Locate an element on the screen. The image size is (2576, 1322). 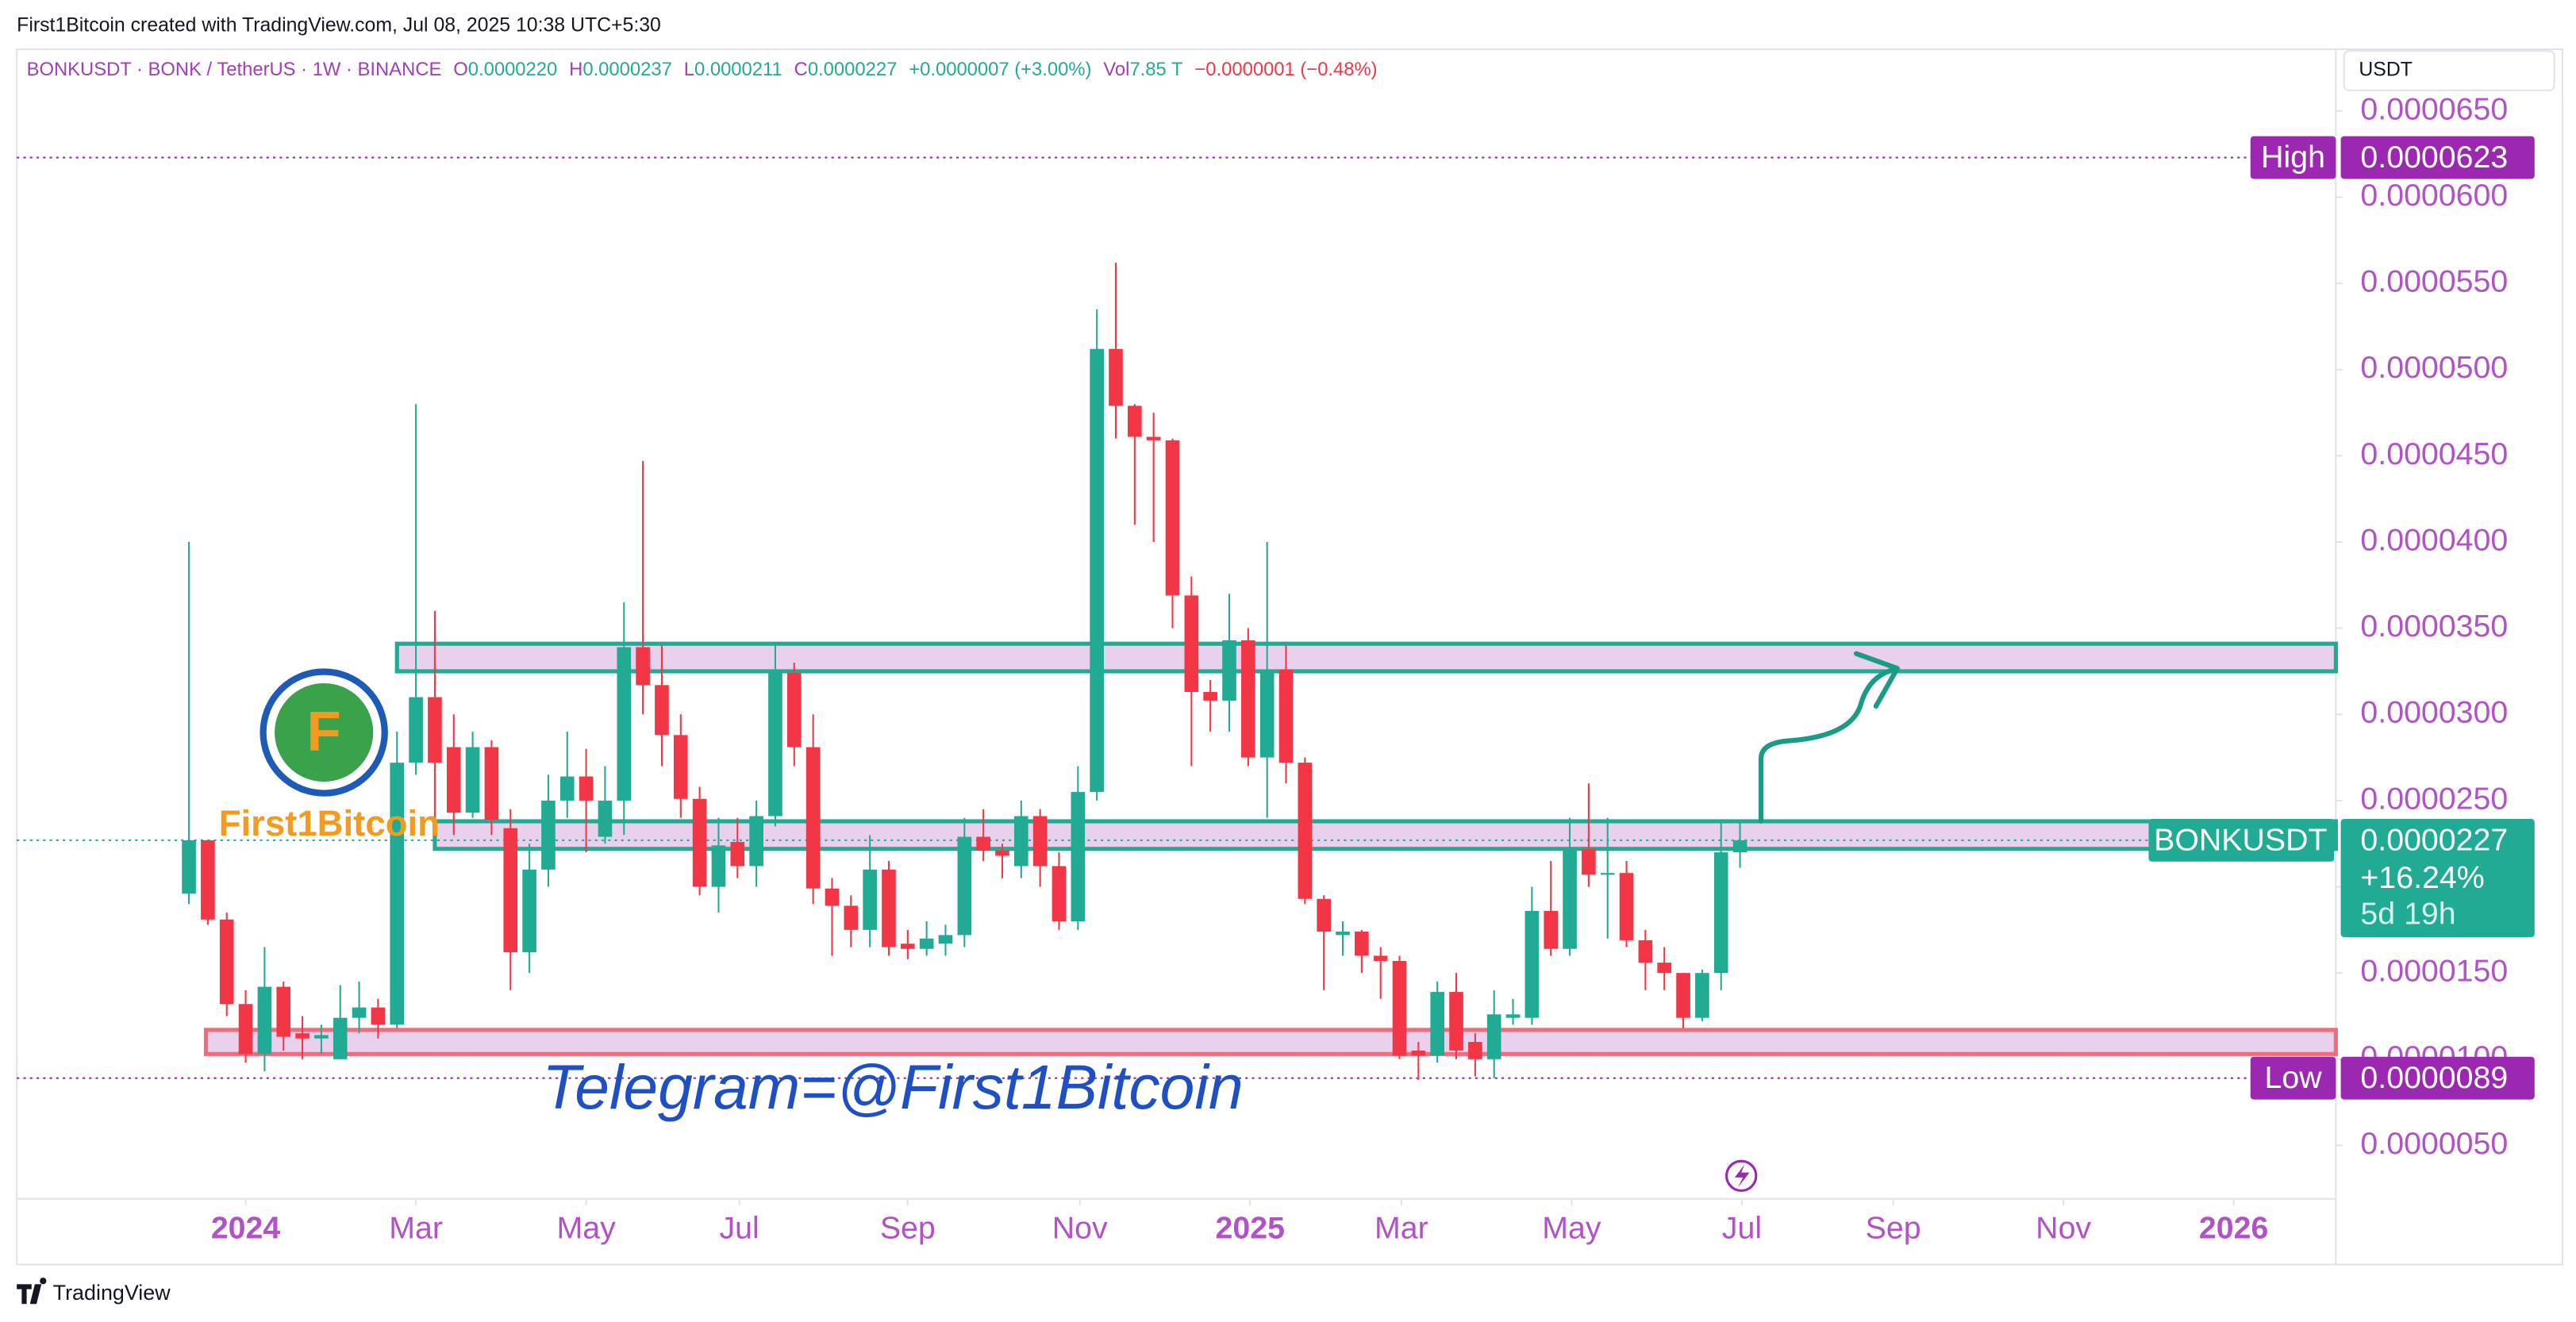
x-tick-label: May is located at coordinates (1571, 1228).